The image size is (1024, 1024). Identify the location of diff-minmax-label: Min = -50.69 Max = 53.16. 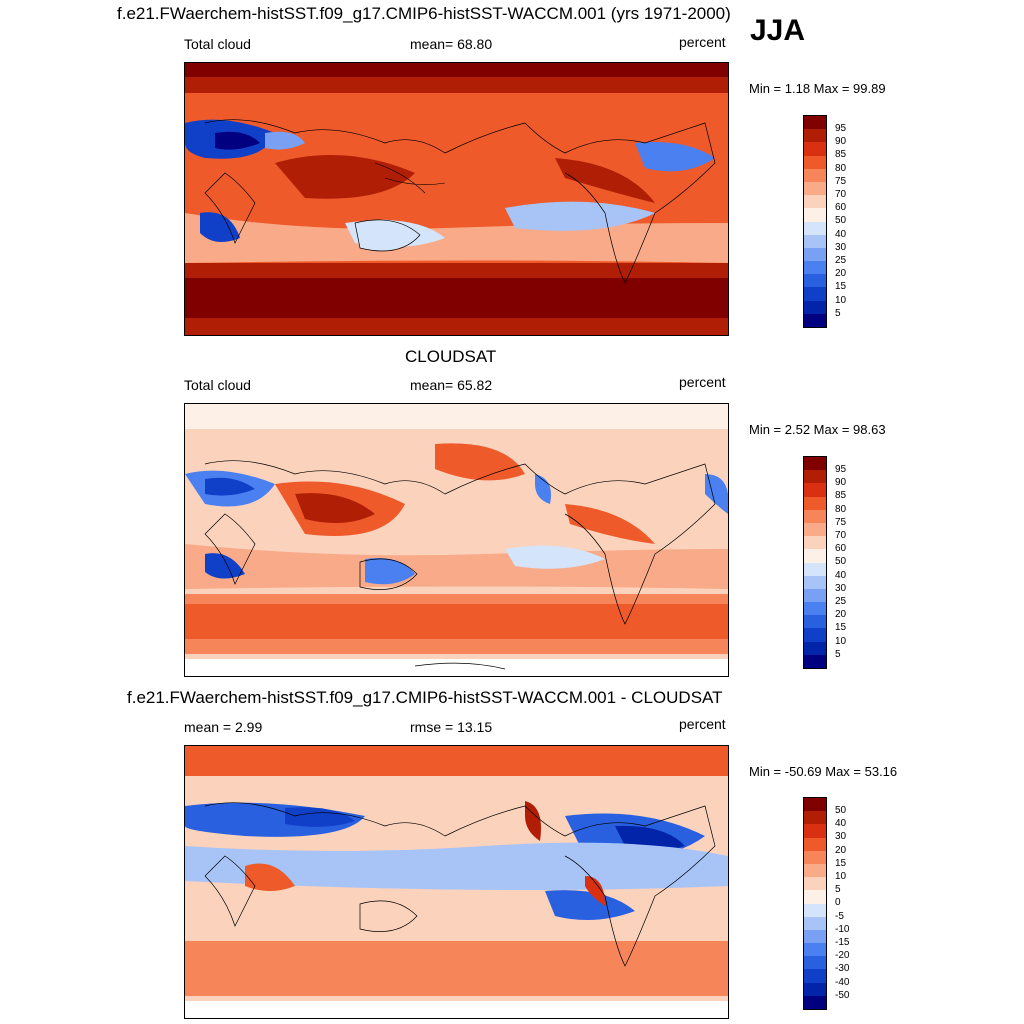
(823, 771).